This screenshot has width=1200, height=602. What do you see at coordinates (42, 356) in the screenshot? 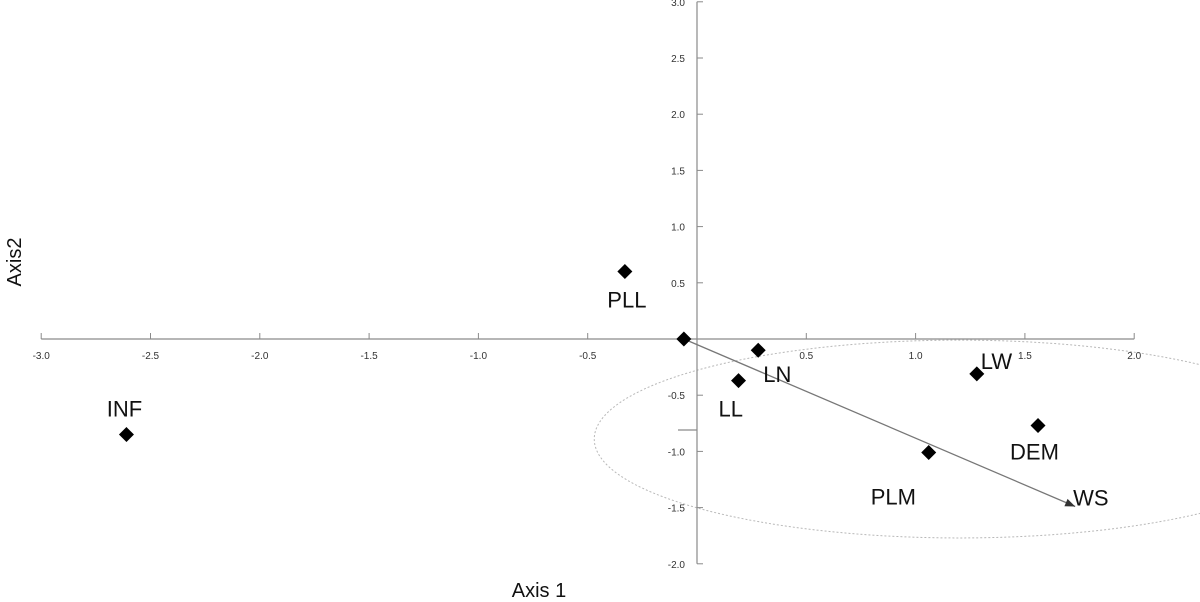
I see `x-tick-label: -3.0` at bounding box center [42, 356].